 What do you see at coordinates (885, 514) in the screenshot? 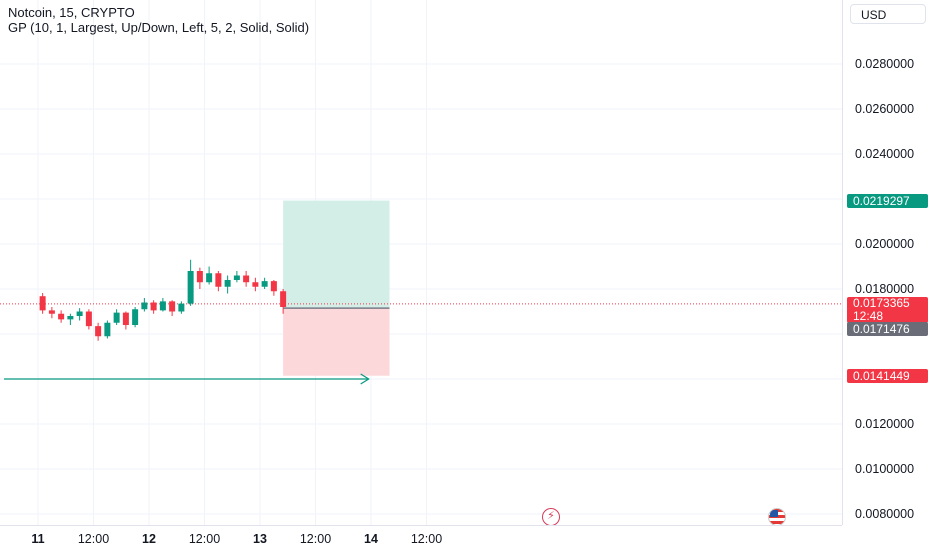
I see `price-tick-label: 0.0080000` at bounding box center [885, 514].